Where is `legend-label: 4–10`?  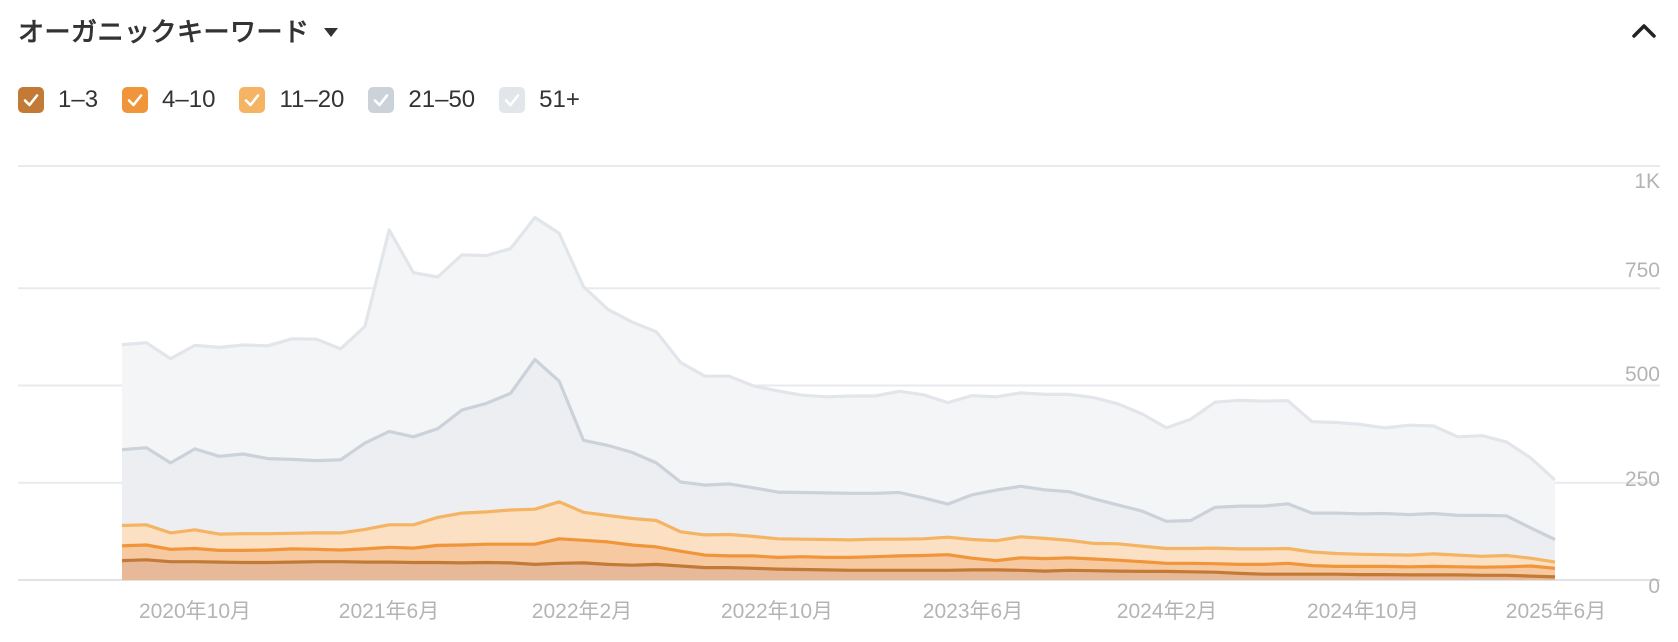 legend-label: 4–10 is located at coordinates (189, 99).